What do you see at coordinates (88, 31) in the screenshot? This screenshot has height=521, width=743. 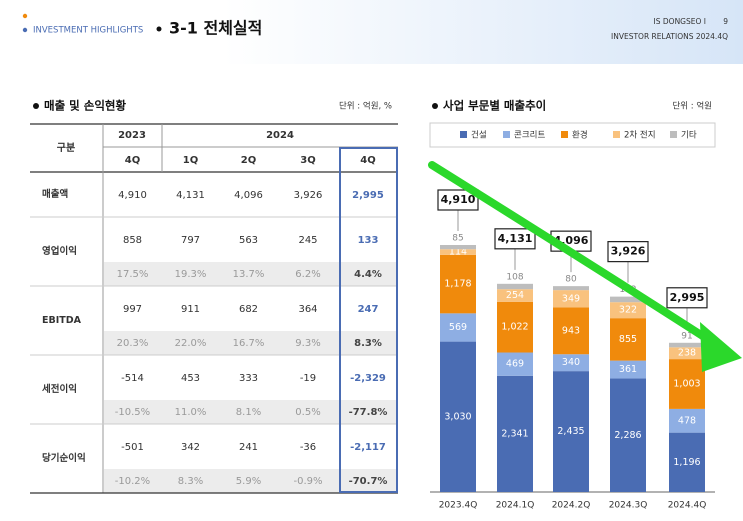 I see `section-label: INVESTMENT HIGHLIGHTS` at bounding box center [88, 31].